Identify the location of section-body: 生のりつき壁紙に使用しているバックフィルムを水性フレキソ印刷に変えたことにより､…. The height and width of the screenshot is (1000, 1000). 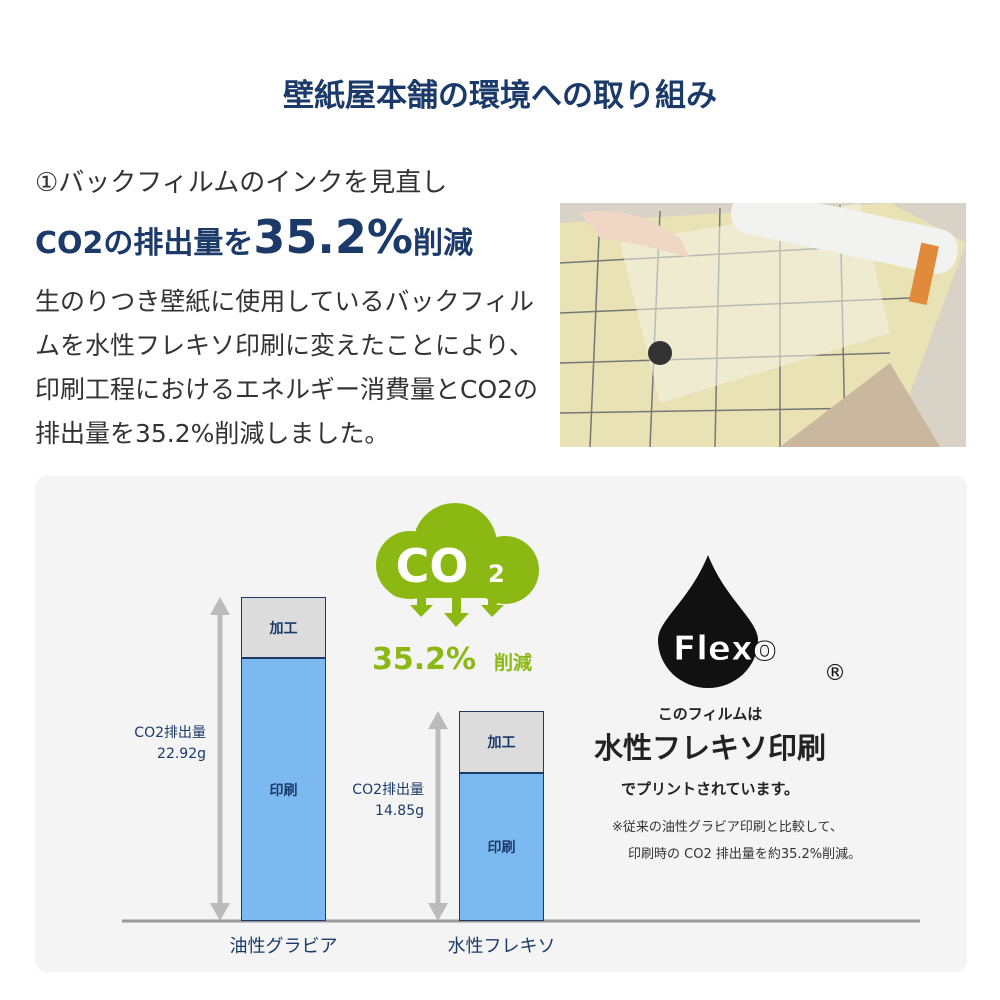
(287, 367).